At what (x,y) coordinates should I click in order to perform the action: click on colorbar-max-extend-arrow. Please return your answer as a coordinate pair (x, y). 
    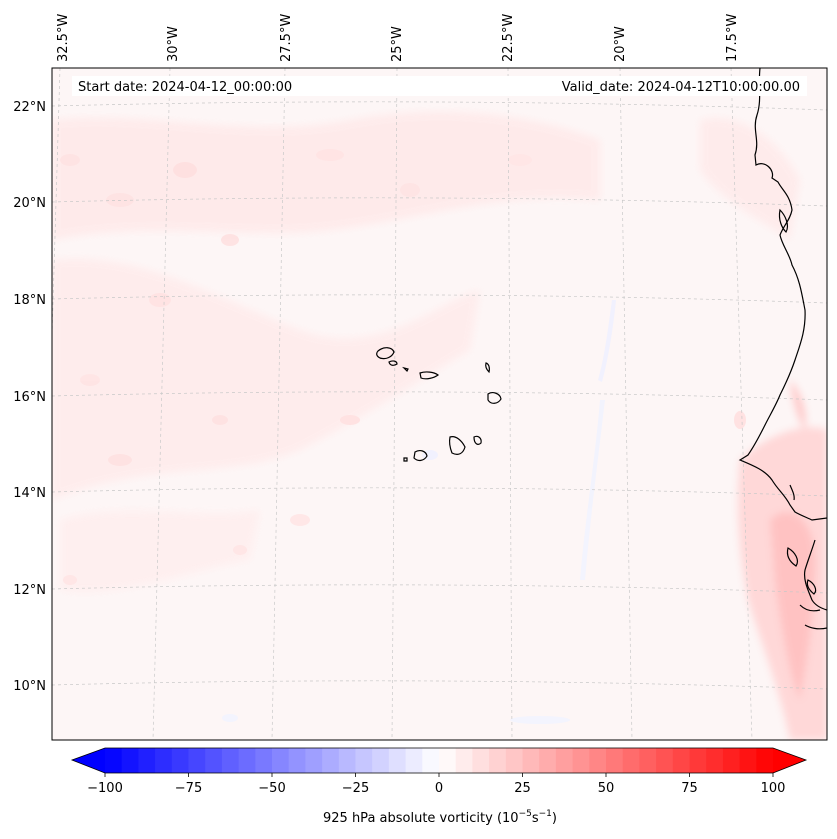
    Looking at the image, I should click on (789, 760).